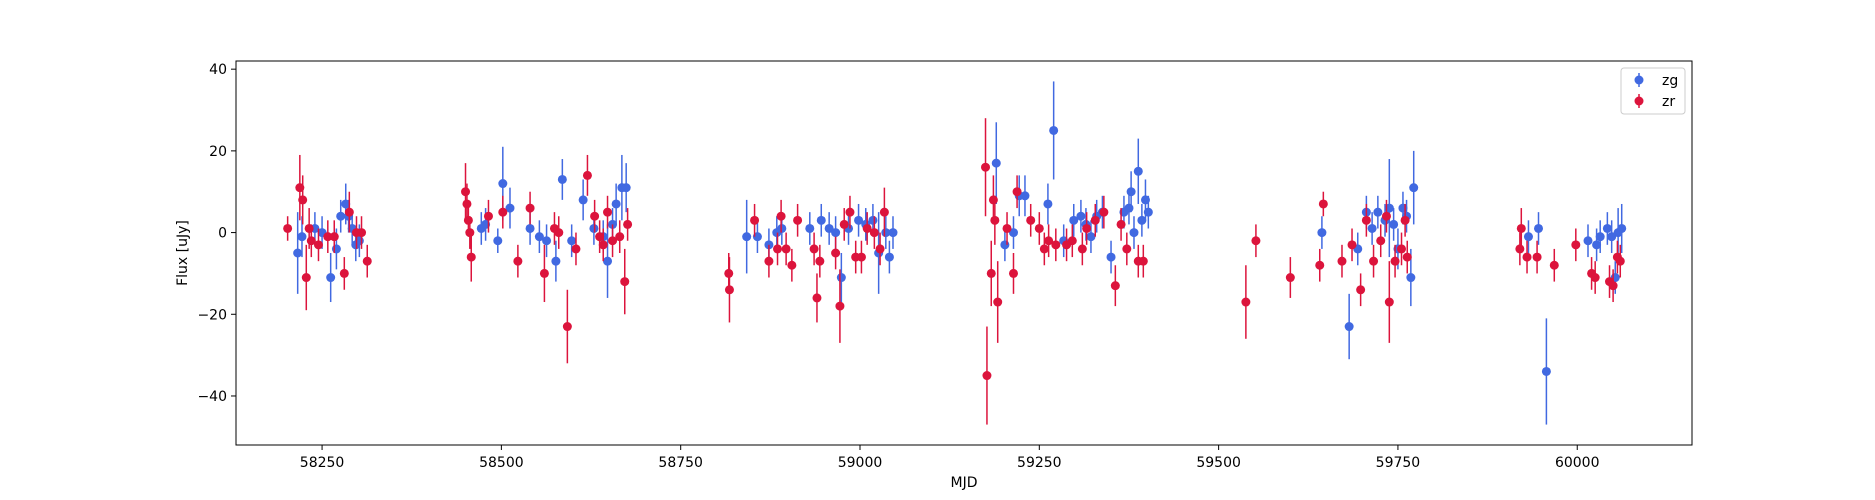 This screenshot has height=500, width=1875. What do you see at coordinates (1039, 463) in the screenshot?
I see `x-tick-label: 59250` at bounding box center [1039, 463].